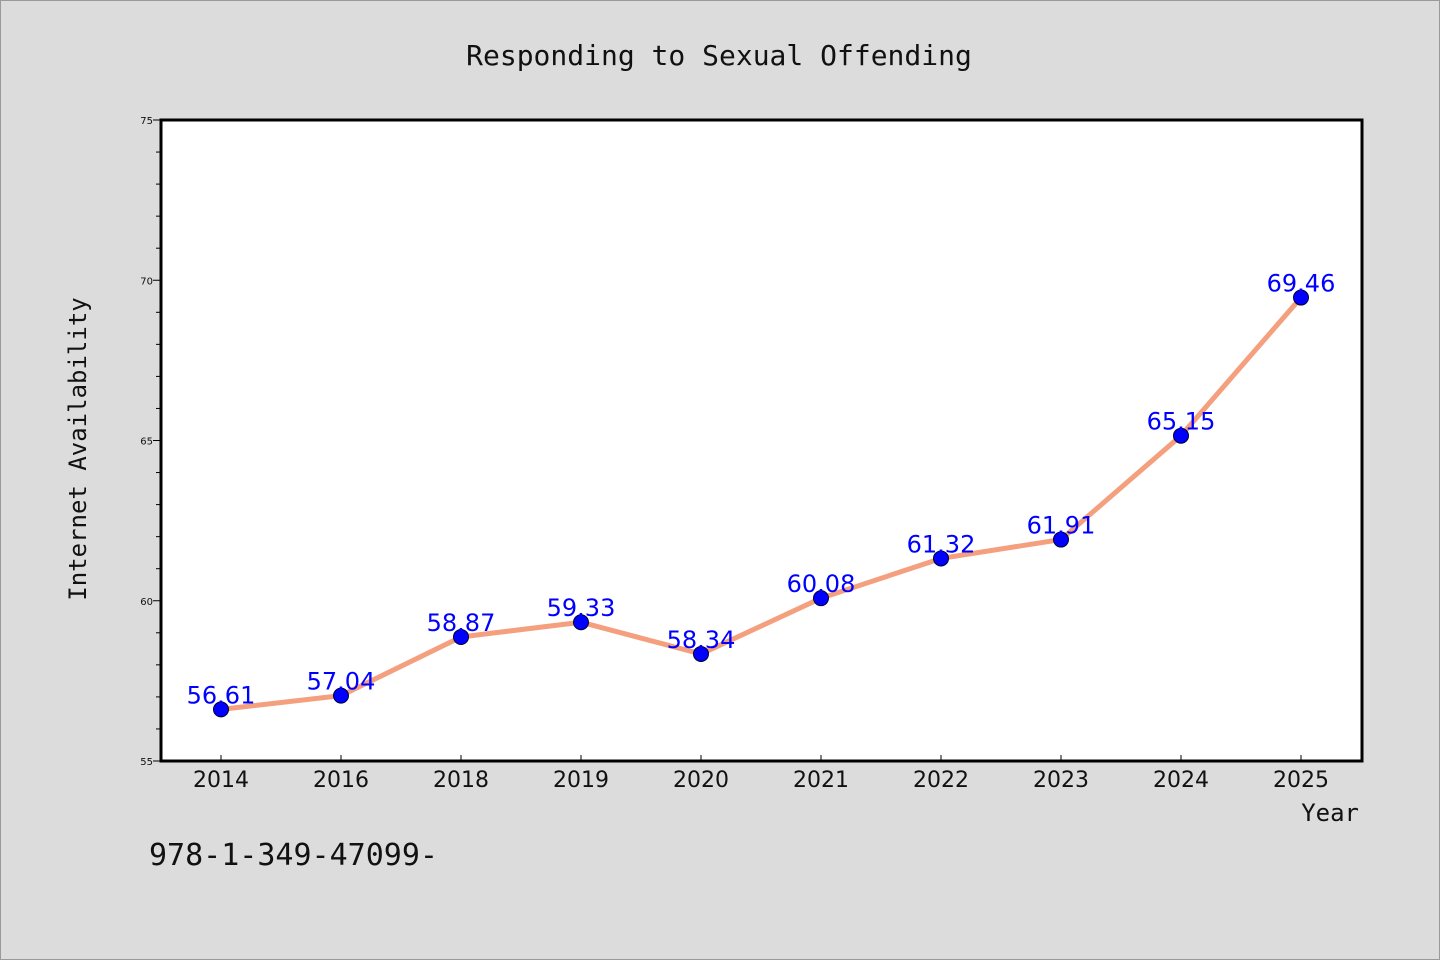 The height and width of the screenshot is (960, 1440). I want to click on data-label: 58.87, so click(461, 623).